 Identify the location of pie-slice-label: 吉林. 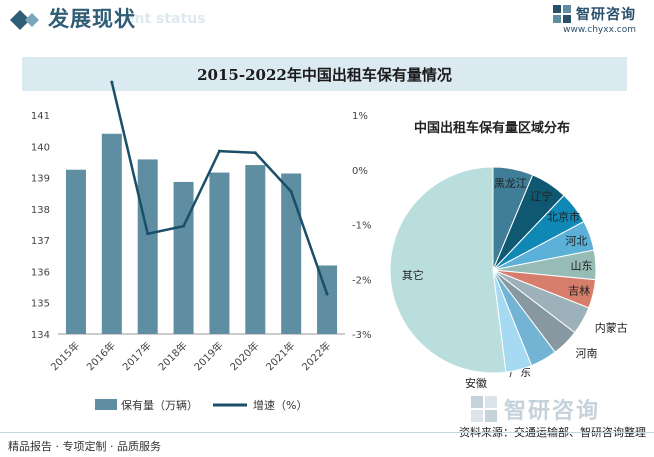
(579, 291).